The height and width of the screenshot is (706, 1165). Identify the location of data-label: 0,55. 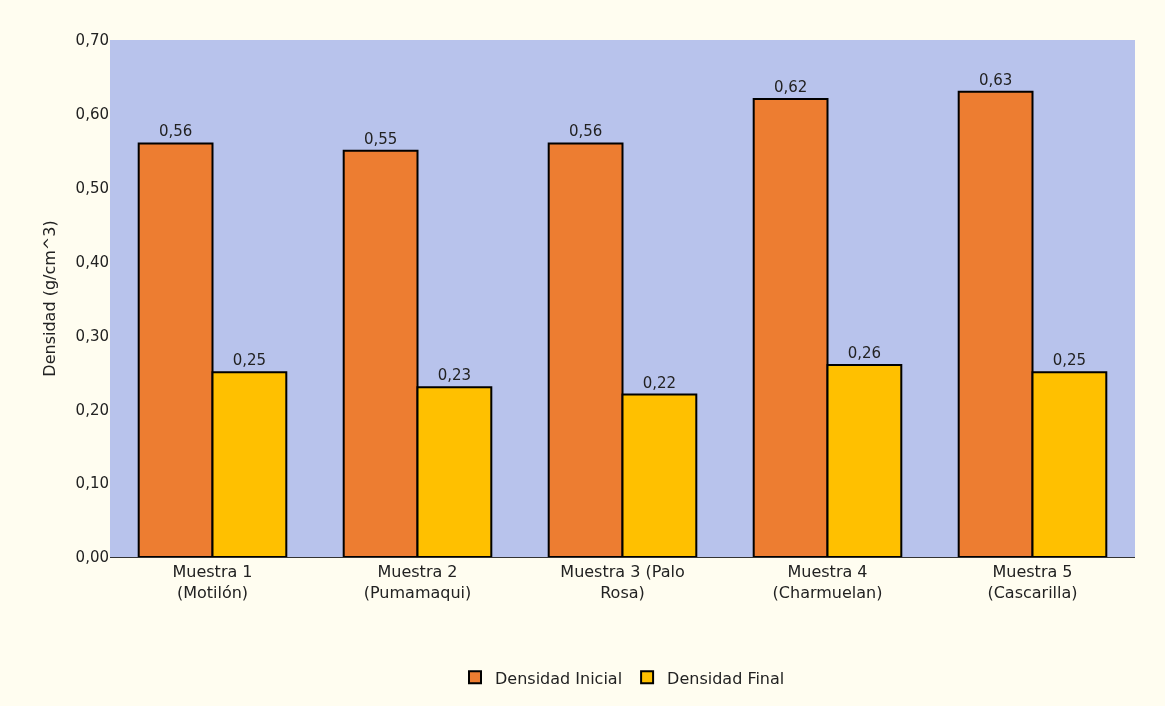
(380, 138).